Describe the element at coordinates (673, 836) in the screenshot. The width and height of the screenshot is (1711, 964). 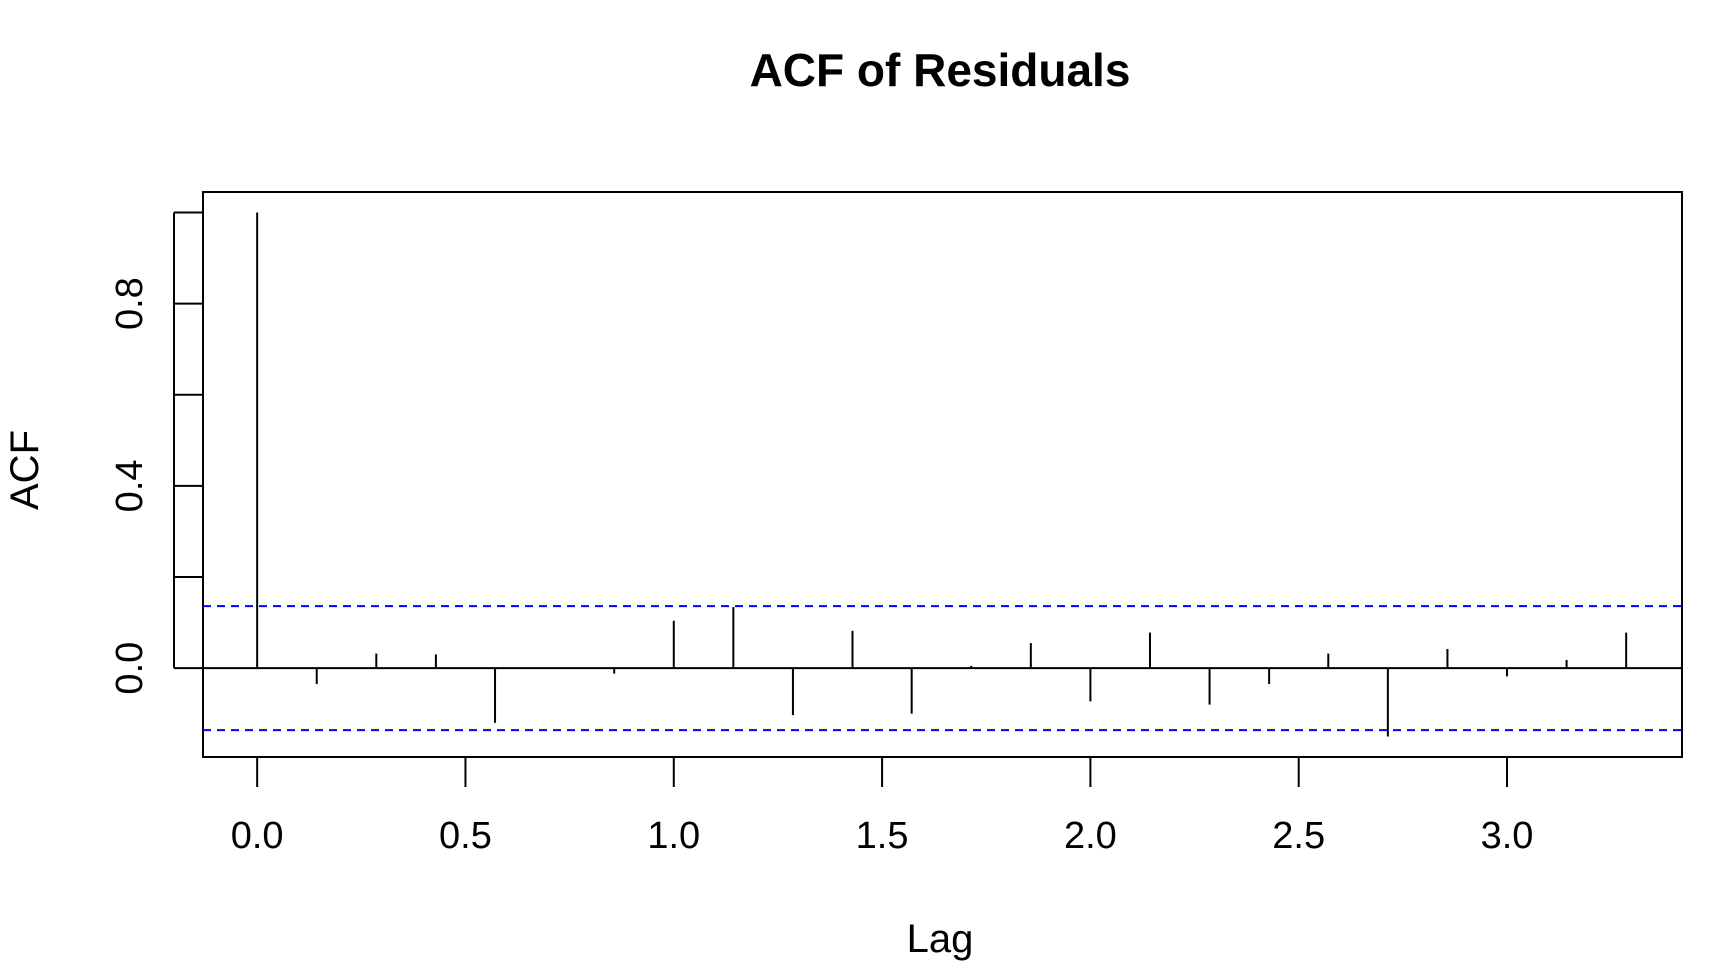
I see `x-tick-label: 1.0` at that location.